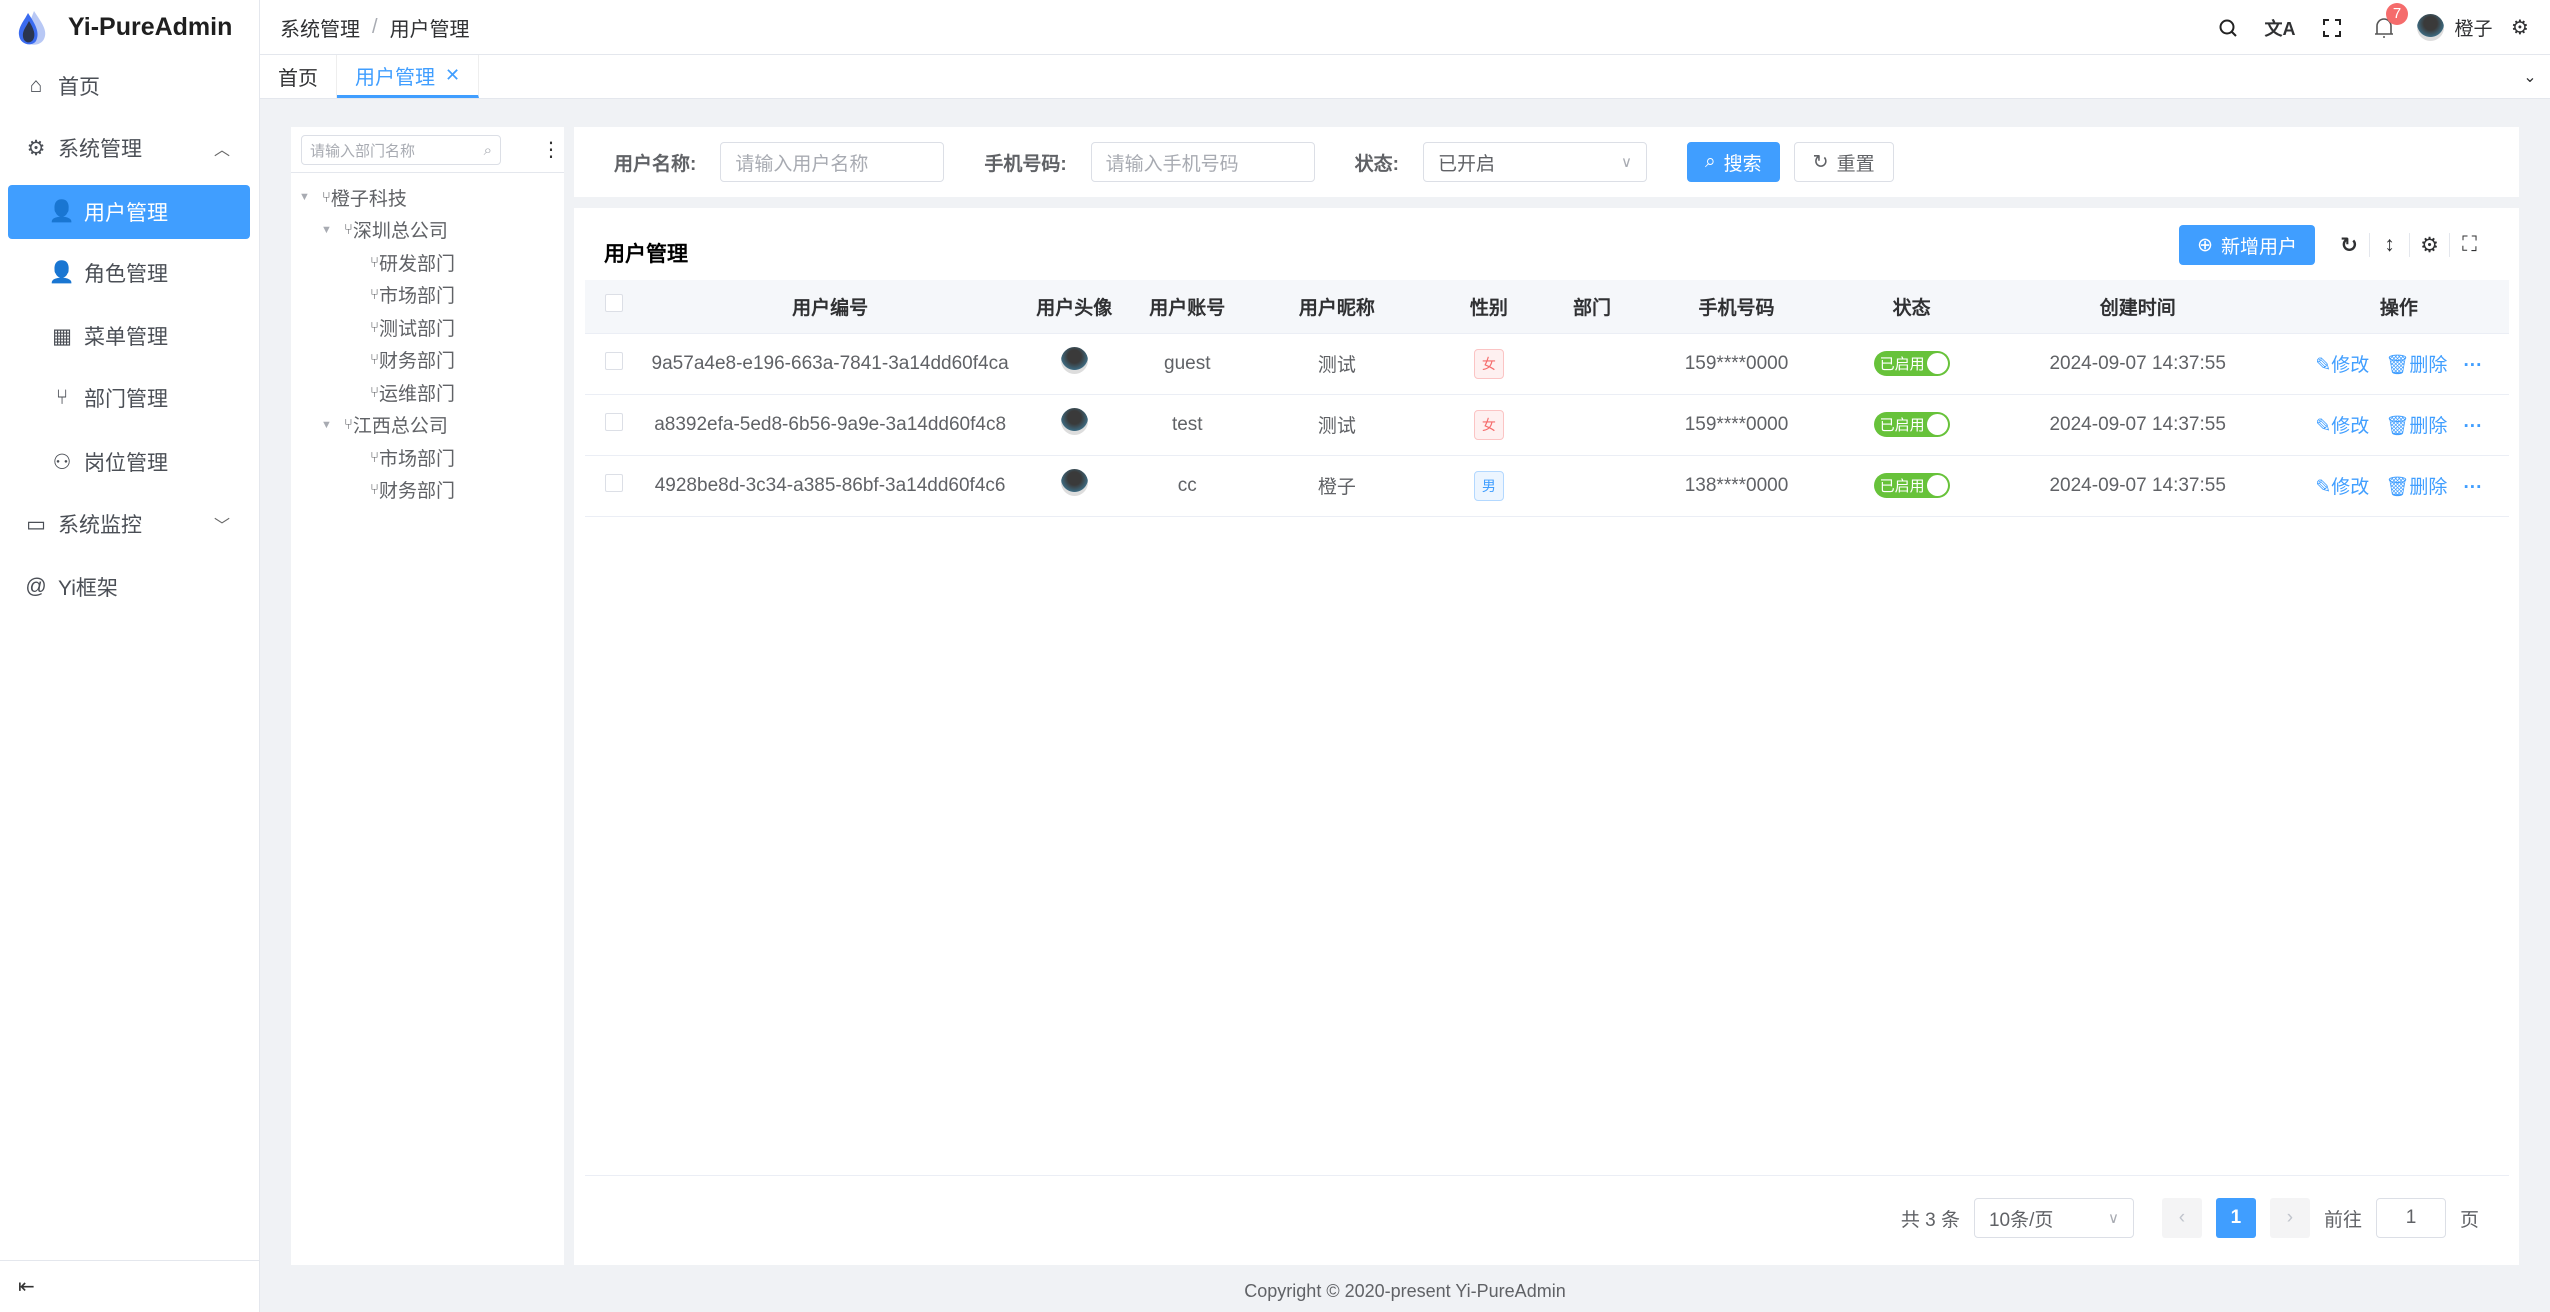 Image resolution: width=2550 pixels, height=1312 pixels. What do you see at coordinates (1337, 486) in the screenshot?
I see `user-nickname: 橙子` at bounding box center [1337, 486].